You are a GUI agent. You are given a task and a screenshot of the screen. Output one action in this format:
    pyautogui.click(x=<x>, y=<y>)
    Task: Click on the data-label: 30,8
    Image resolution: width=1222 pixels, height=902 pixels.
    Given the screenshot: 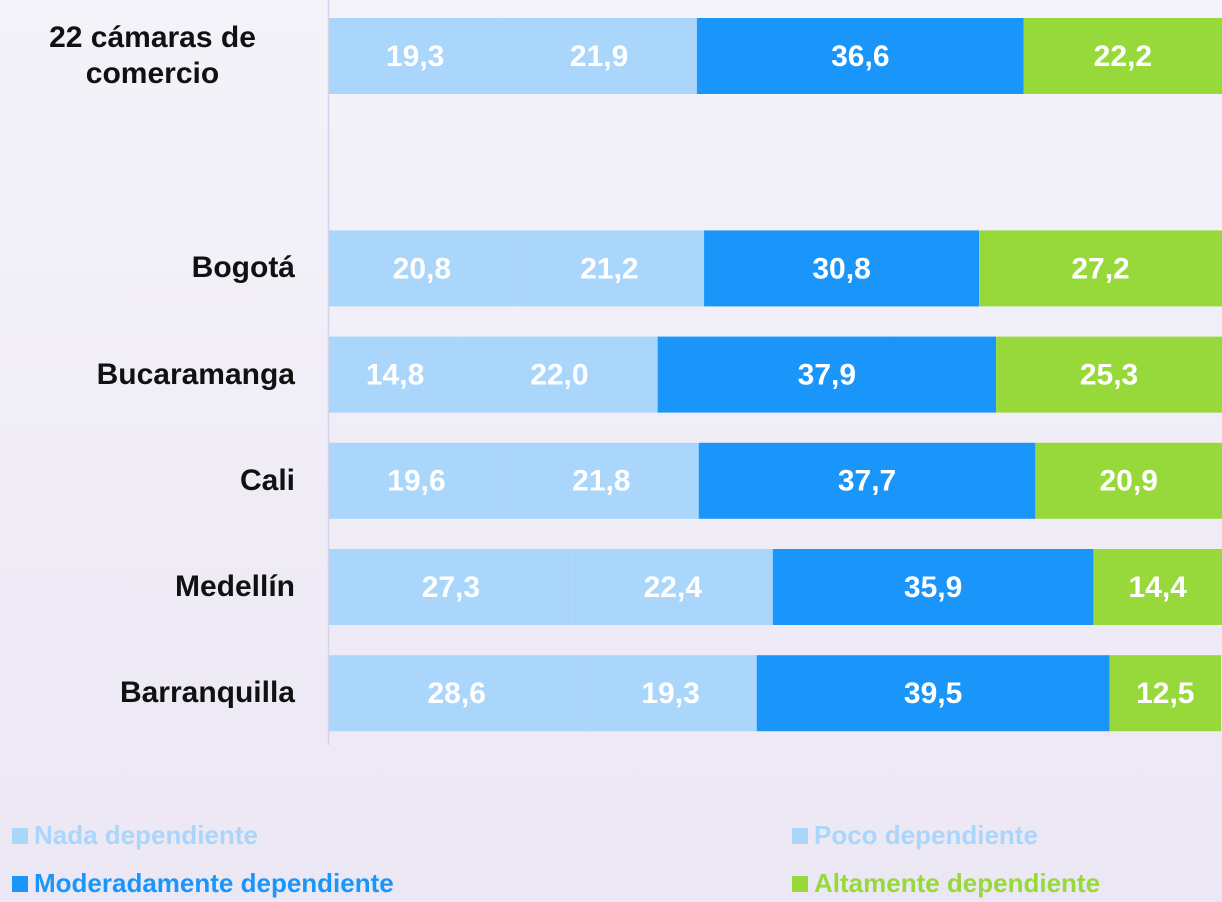 What is the action you would take?
    pyautogui.click(x=841, y=268)
    